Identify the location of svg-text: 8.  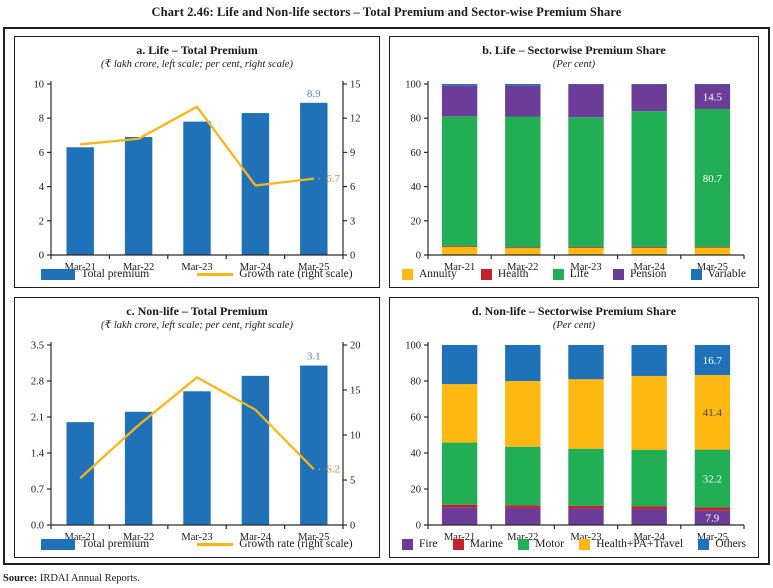
(41, 118).